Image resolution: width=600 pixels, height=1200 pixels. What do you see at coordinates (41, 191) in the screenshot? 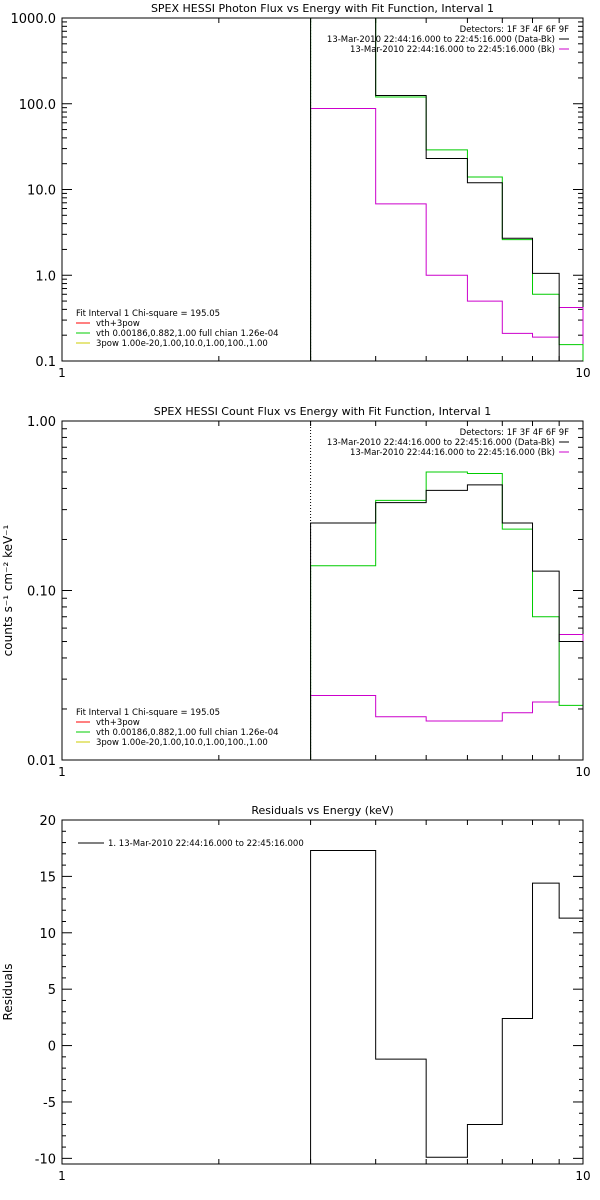
I see `y-tick-label: 10.0` at bounding box center [41, 191].